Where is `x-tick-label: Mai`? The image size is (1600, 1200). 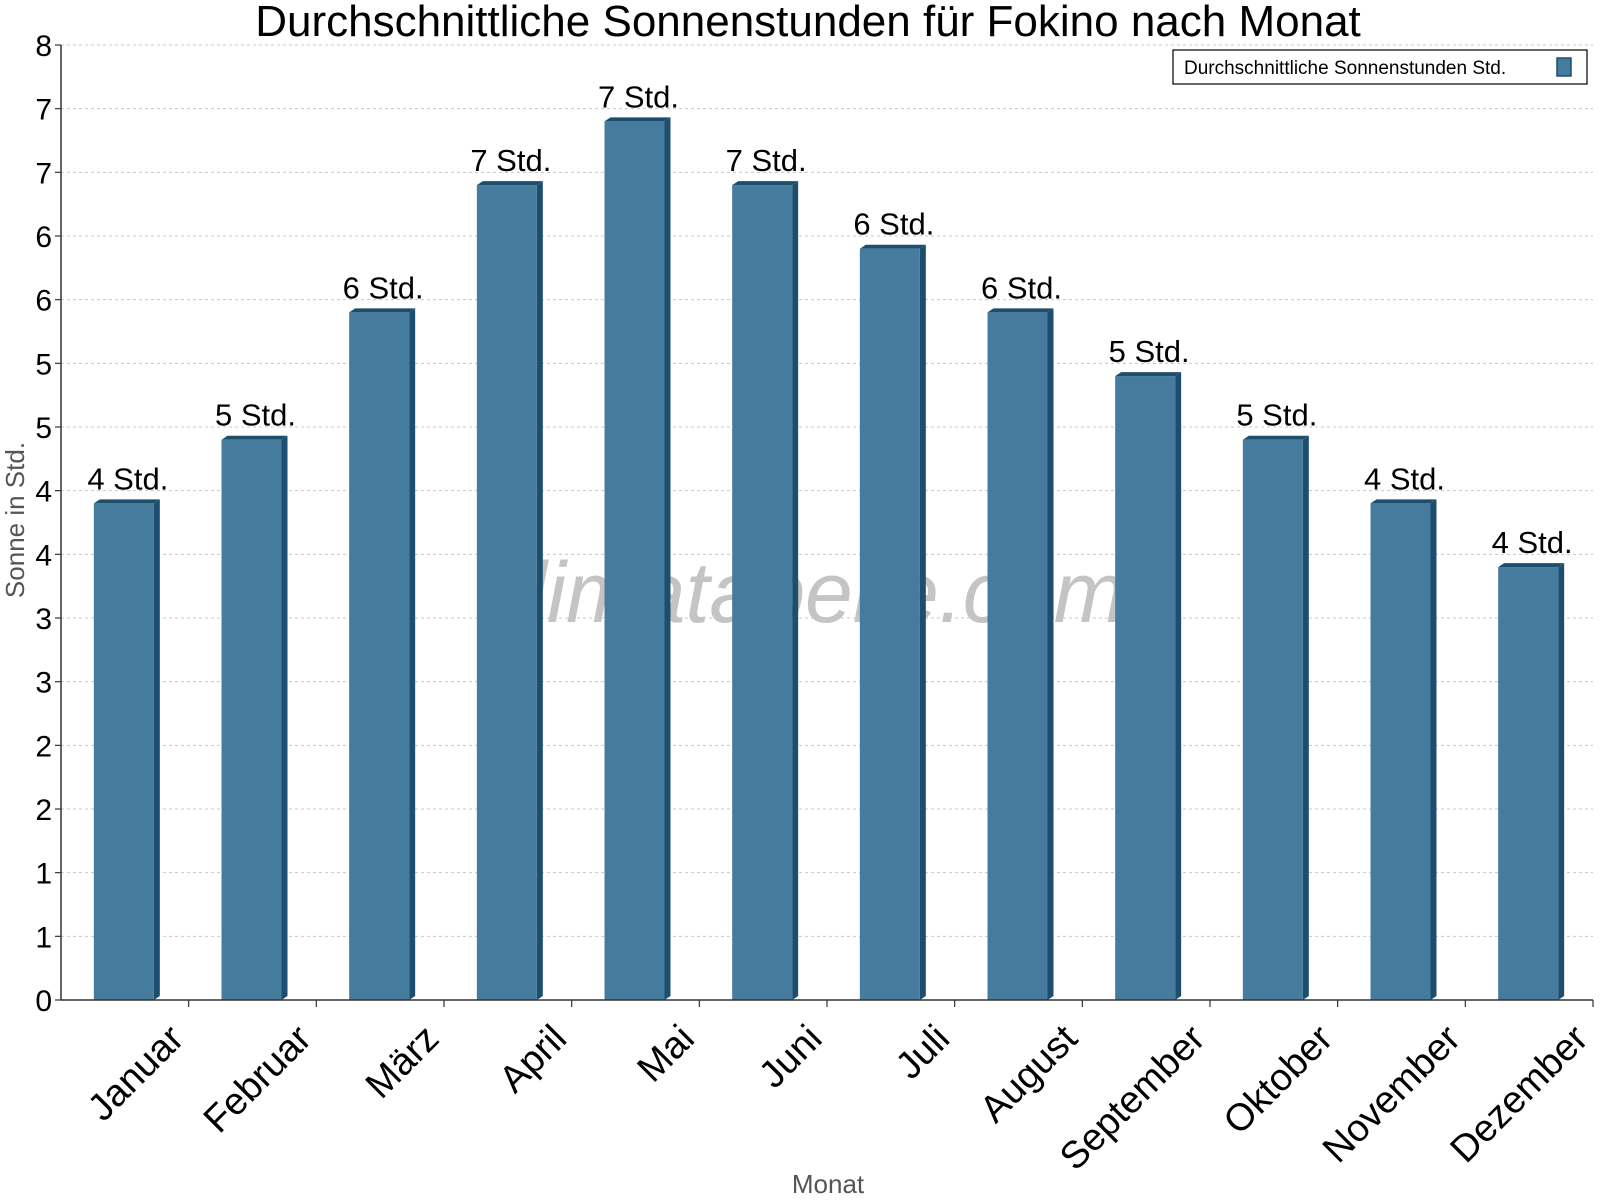 x-tick-label: Mai is located at coordinates (666, 1053).